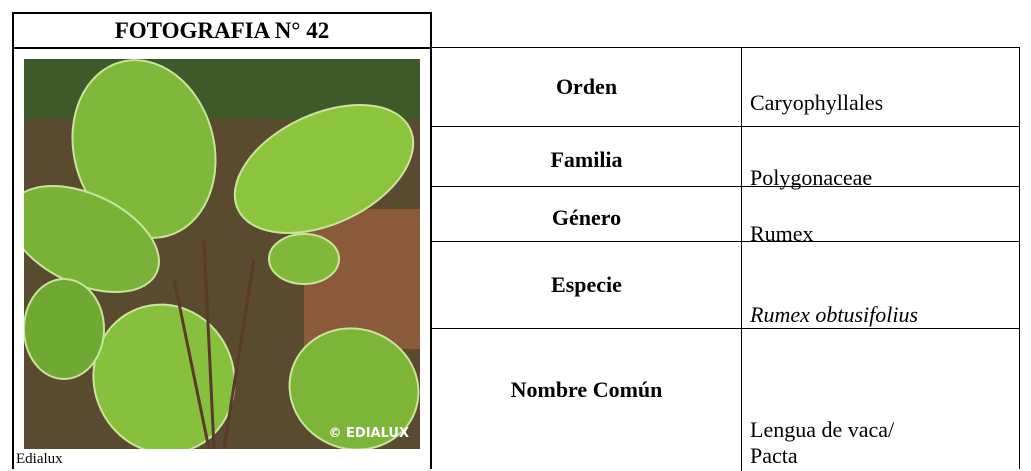 This screenshot has height=471, width=1031. Describe the element at coordinates (725, 87) in the screenshot. I see `table-row: Orden Caryophyllales` at that location.